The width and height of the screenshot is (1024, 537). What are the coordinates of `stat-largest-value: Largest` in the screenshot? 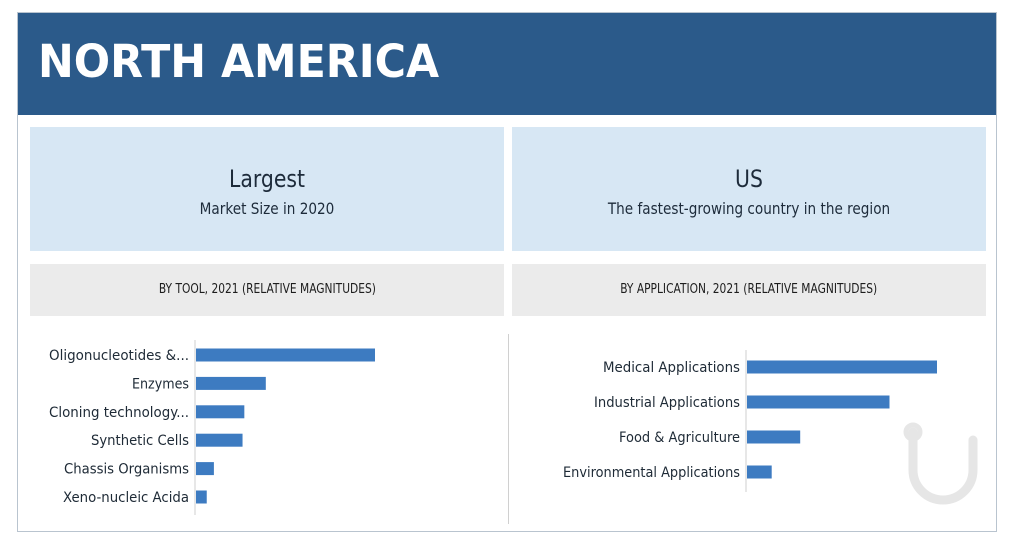 It's located at (267, 179).